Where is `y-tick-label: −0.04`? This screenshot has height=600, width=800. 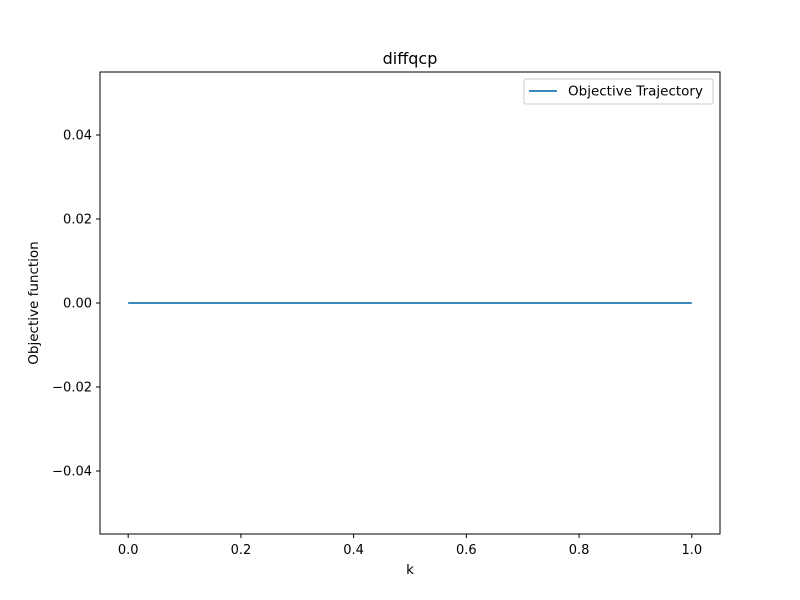 y-tick-label: −0.04 is located at coordinates (72, 472).